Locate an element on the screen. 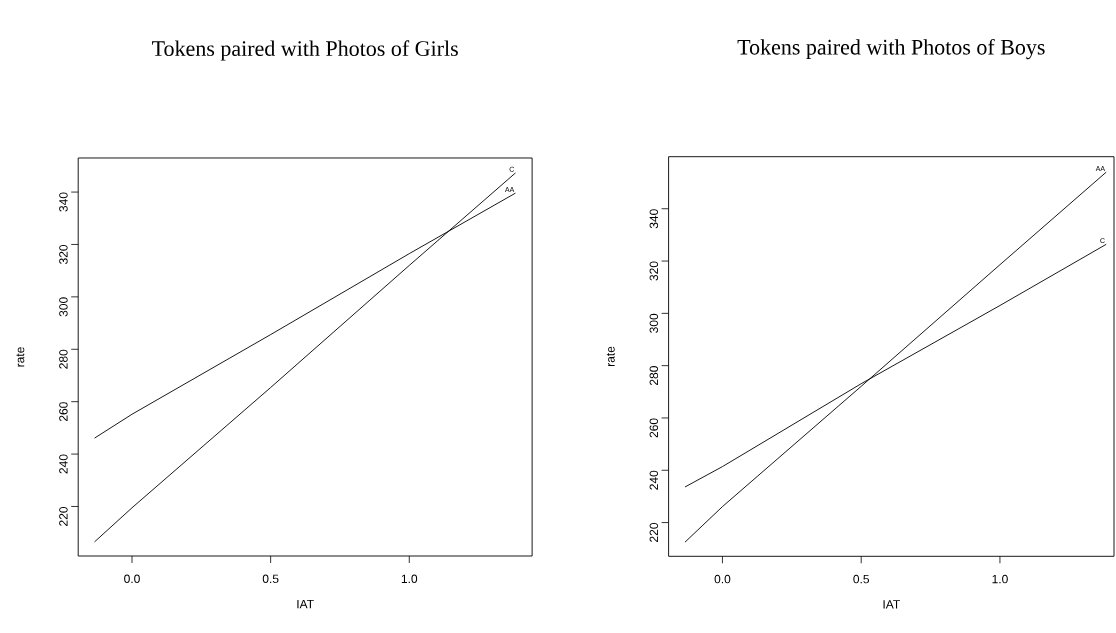 The height and width of the screenshot is (633, 1116). chart-title: Tokens paired with Photos of Boys is located at coordinates (891, 49).